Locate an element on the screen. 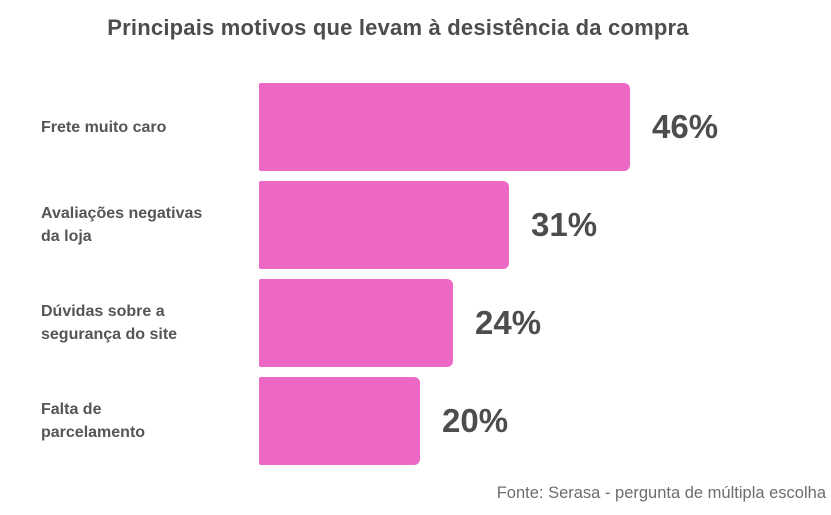 The width and height of the screenshot is (831, 515). bar-track: 31% is located at coordinates (545, 225).